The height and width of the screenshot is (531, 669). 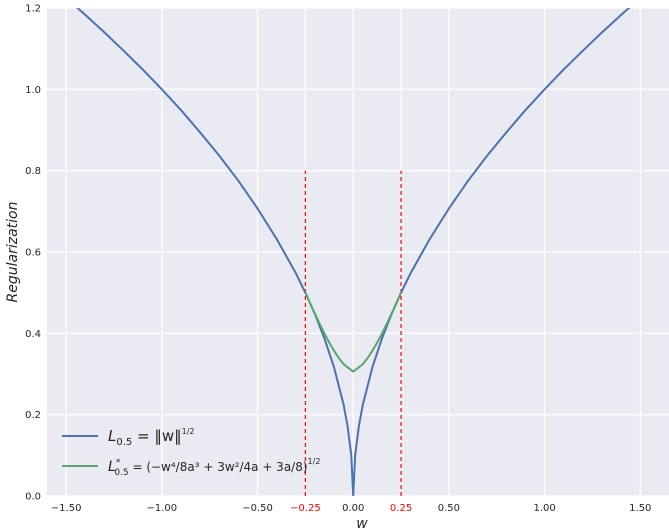 What do you see at coordinates (124, 442) in the screenshot?
I see `legend-l05-sub: 0.5` at bounding box center [124, 442].